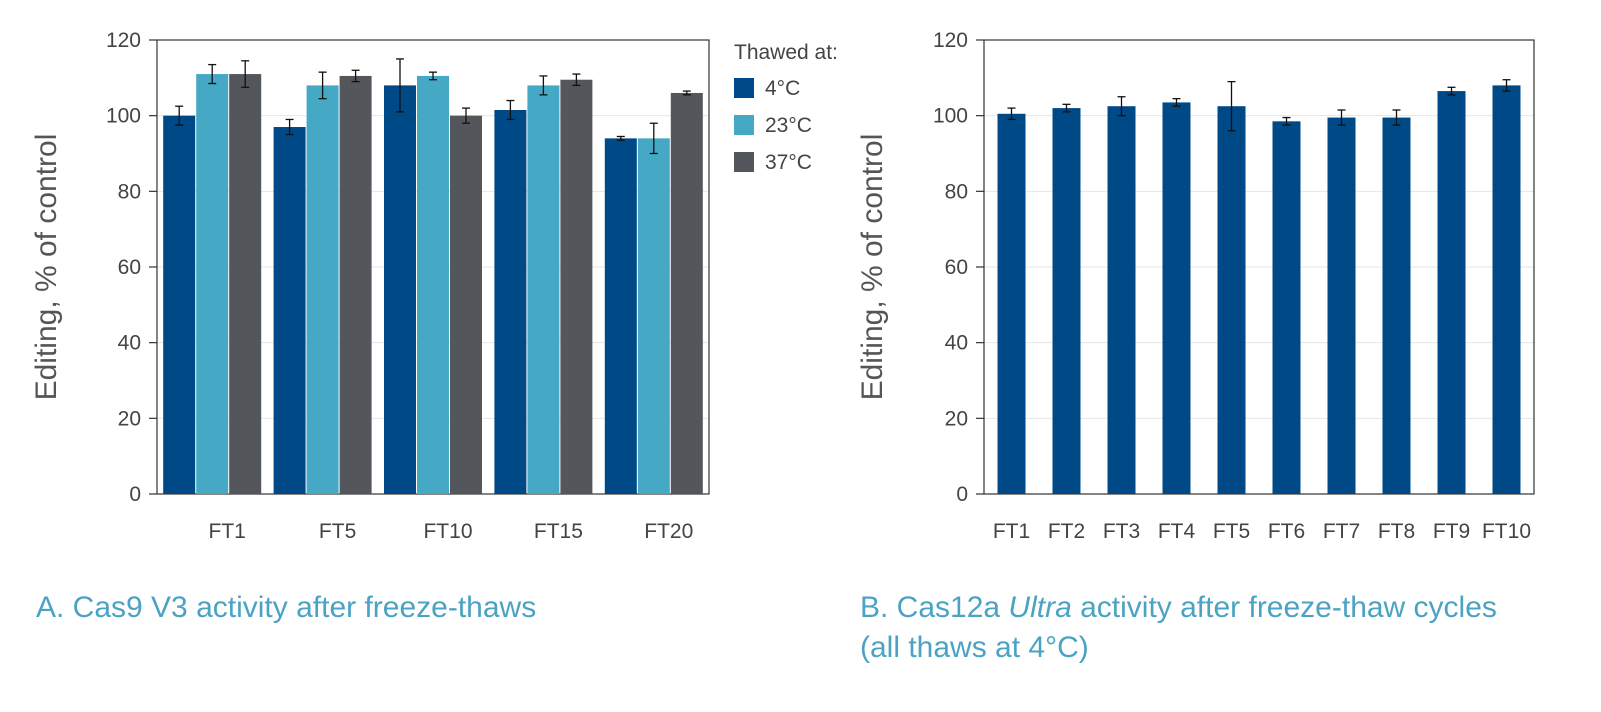  What do you see at coordinates (1040, 607) in the screenshot?
I see `caption-b-ultra: Ultra` at bounding box center [1040, 607].